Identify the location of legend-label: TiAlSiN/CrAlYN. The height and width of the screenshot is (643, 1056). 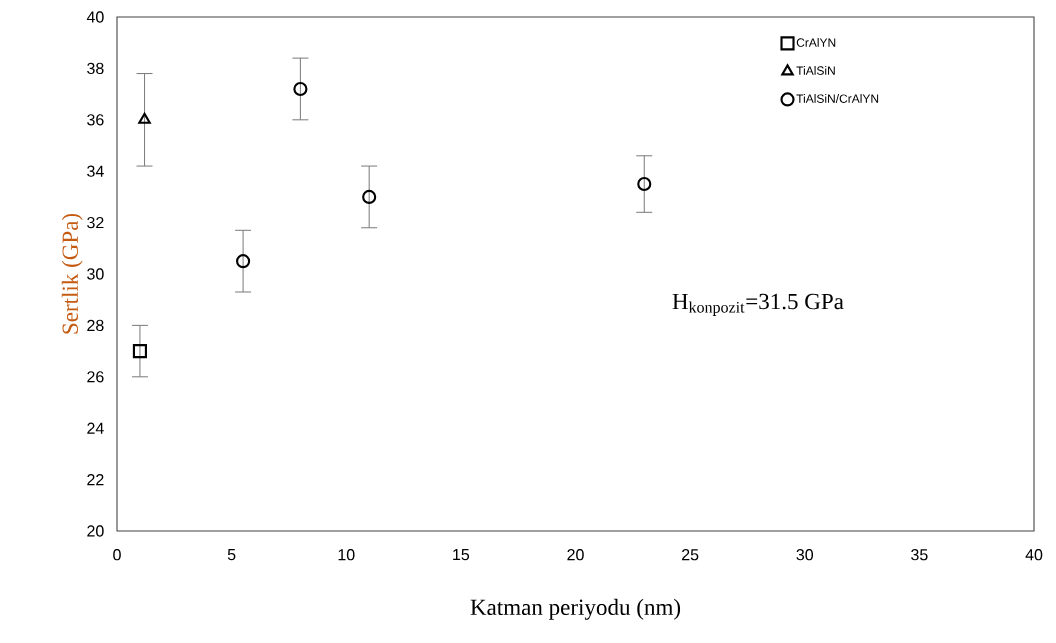
(837, 98).